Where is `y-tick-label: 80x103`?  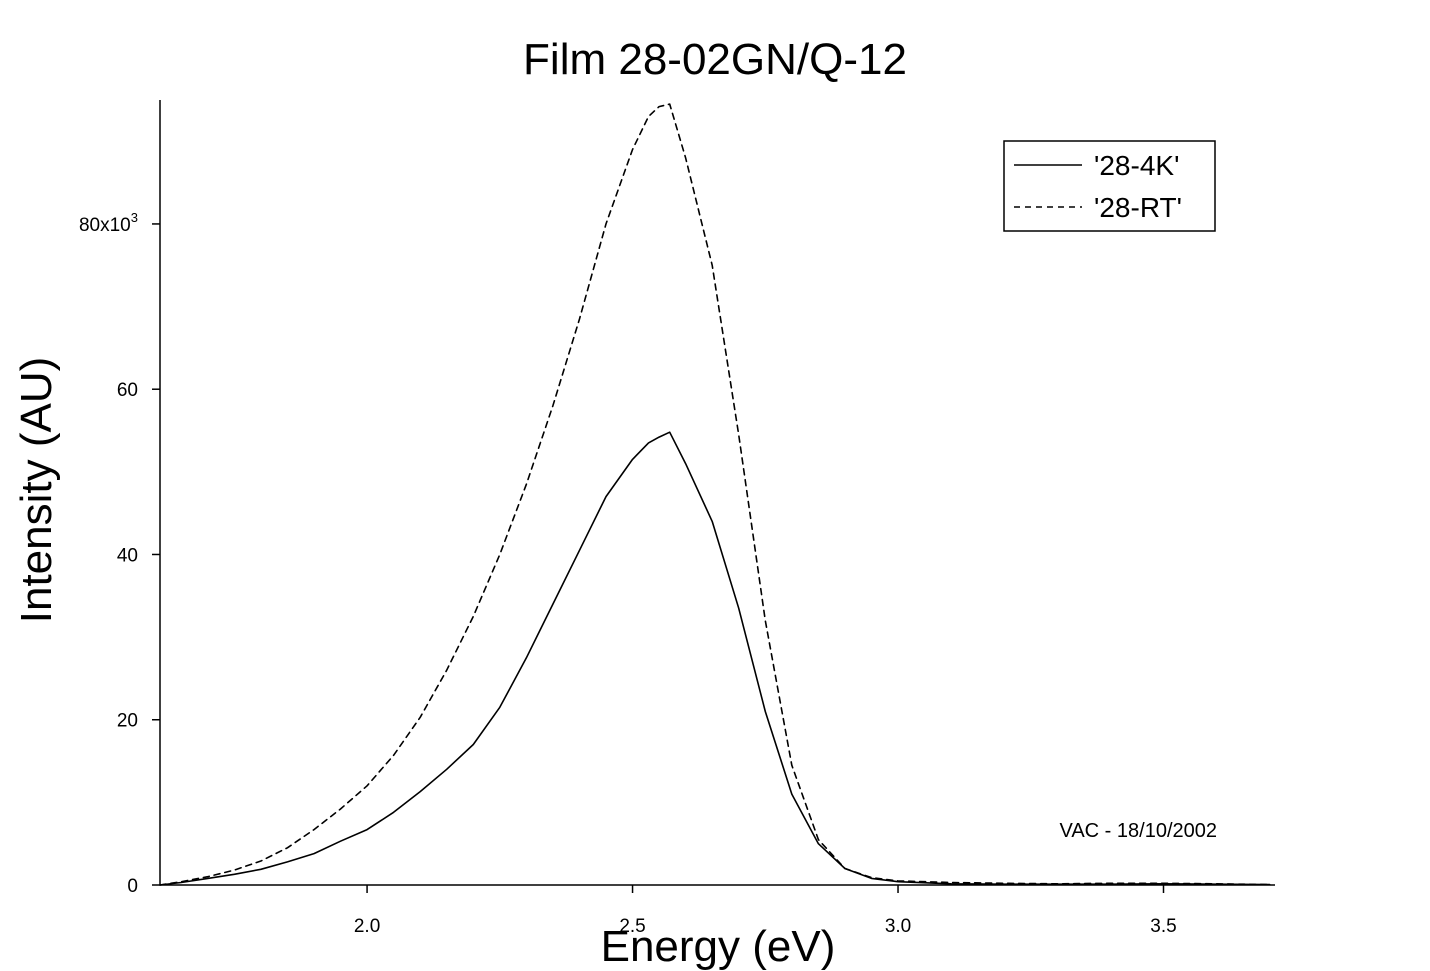
y-tick-label: 80x103 is located at coordinates (108, 223).